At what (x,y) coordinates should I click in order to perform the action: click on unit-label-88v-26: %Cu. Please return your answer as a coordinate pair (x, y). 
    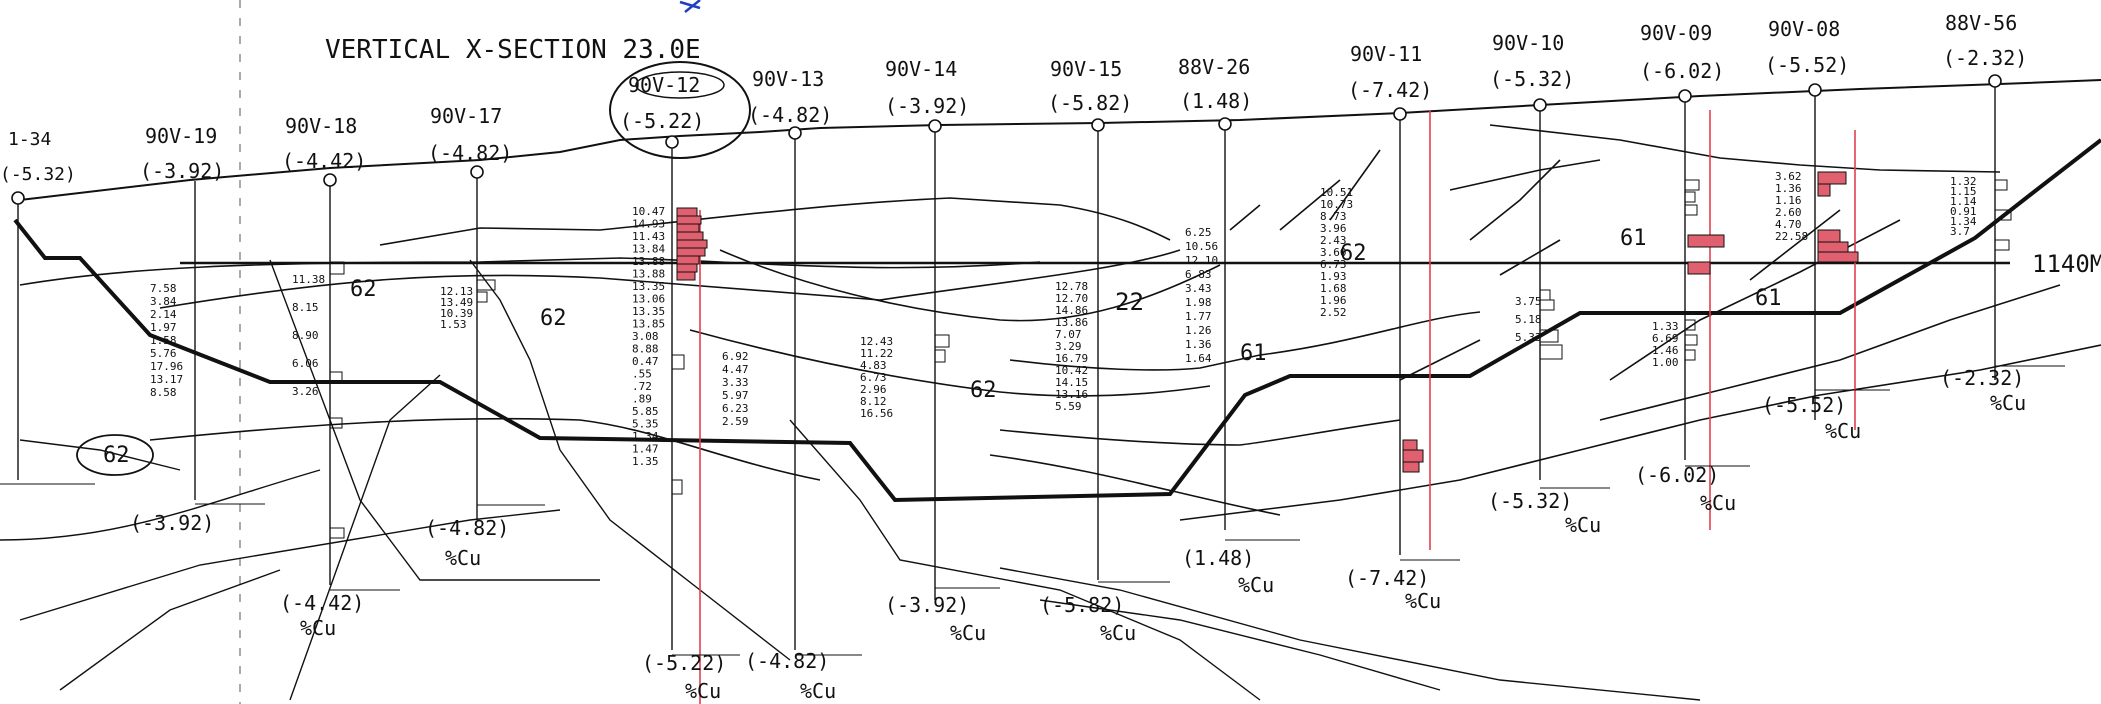
    Looking at the image, I should click on (1256, 585).